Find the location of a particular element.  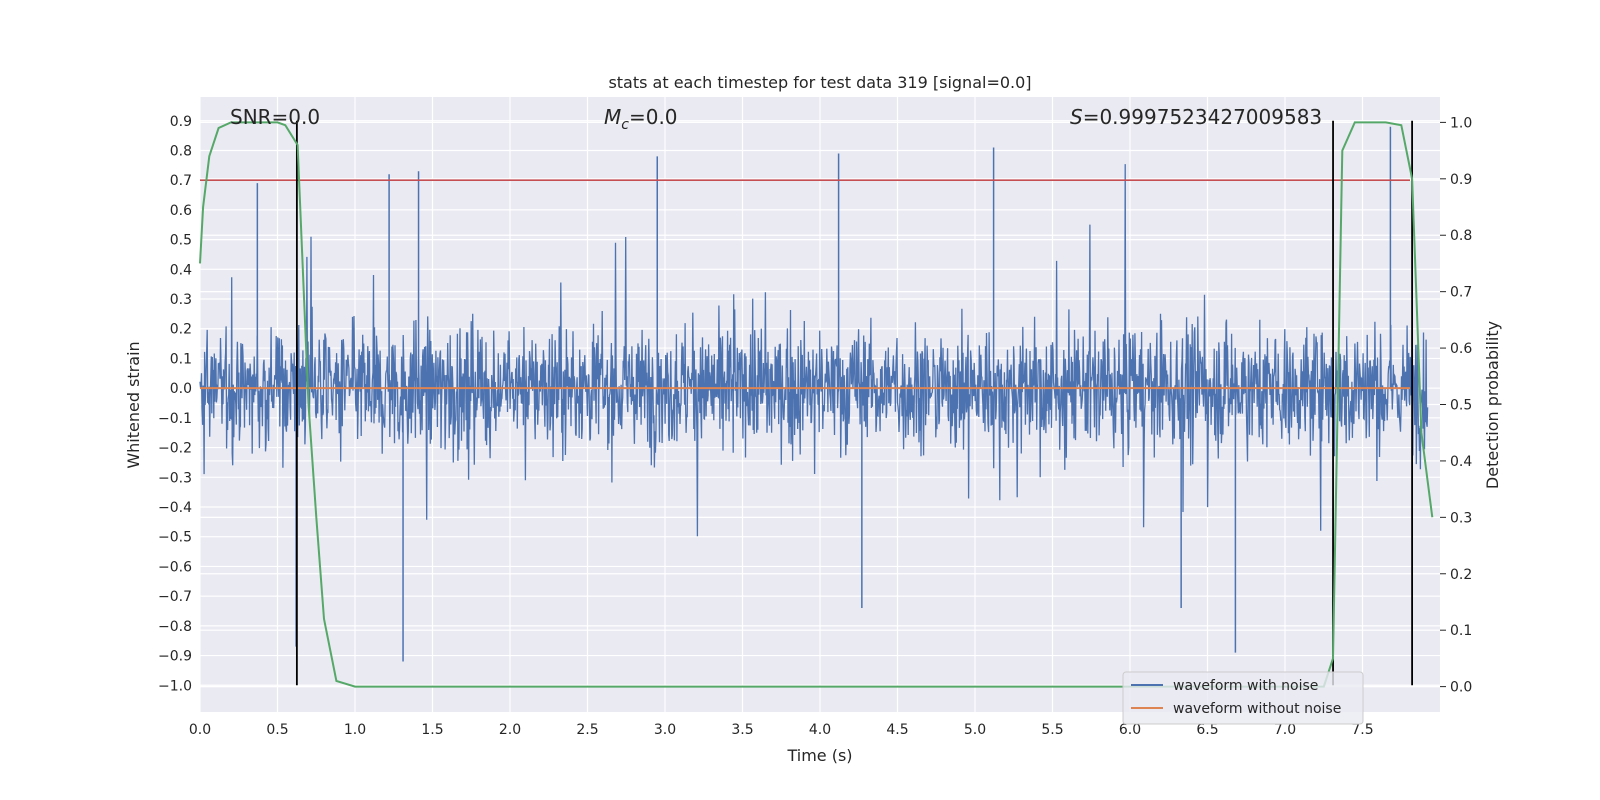

x-tick-label: 3.0 is located at coordinates (665, 730).